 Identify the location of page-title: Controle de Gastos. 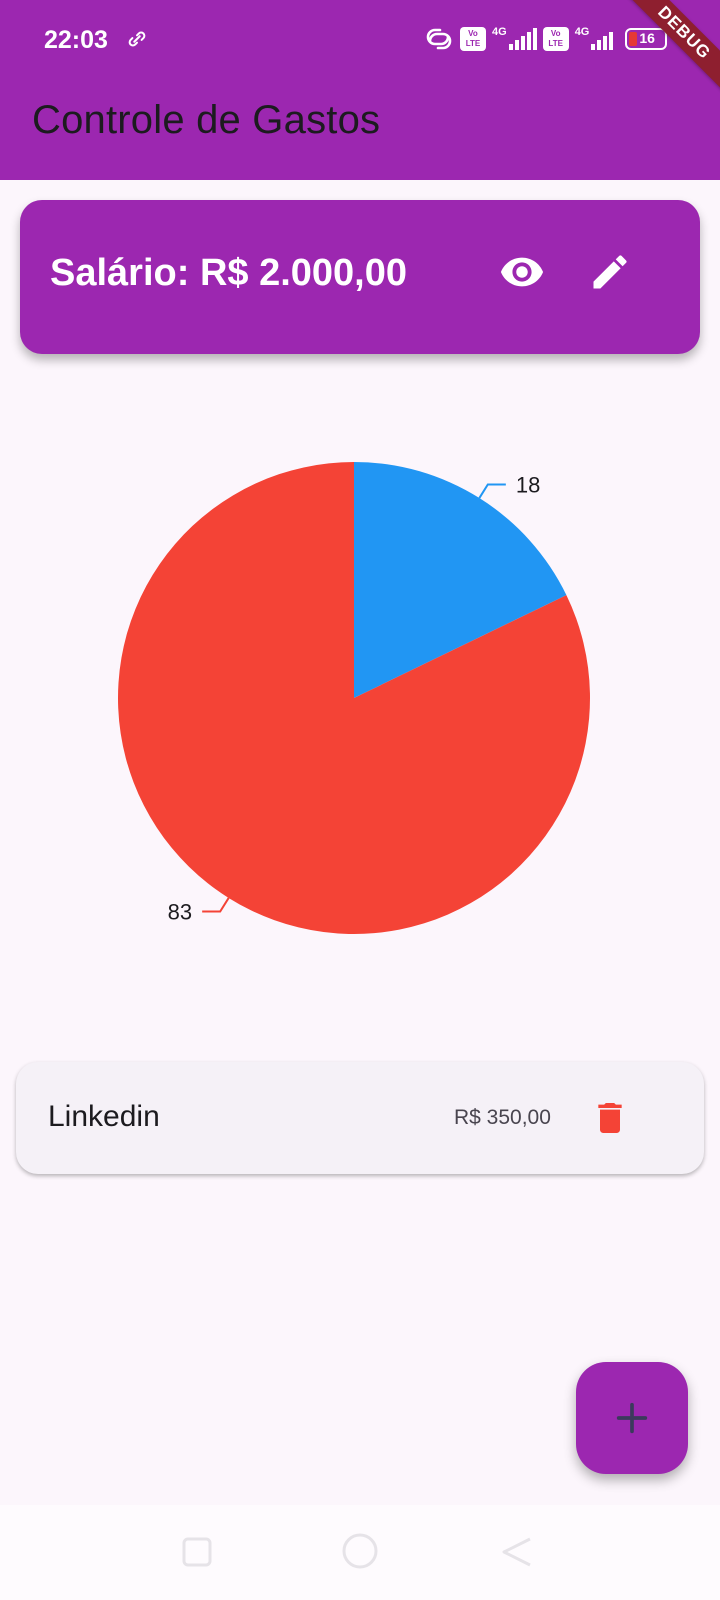
(206, 120).